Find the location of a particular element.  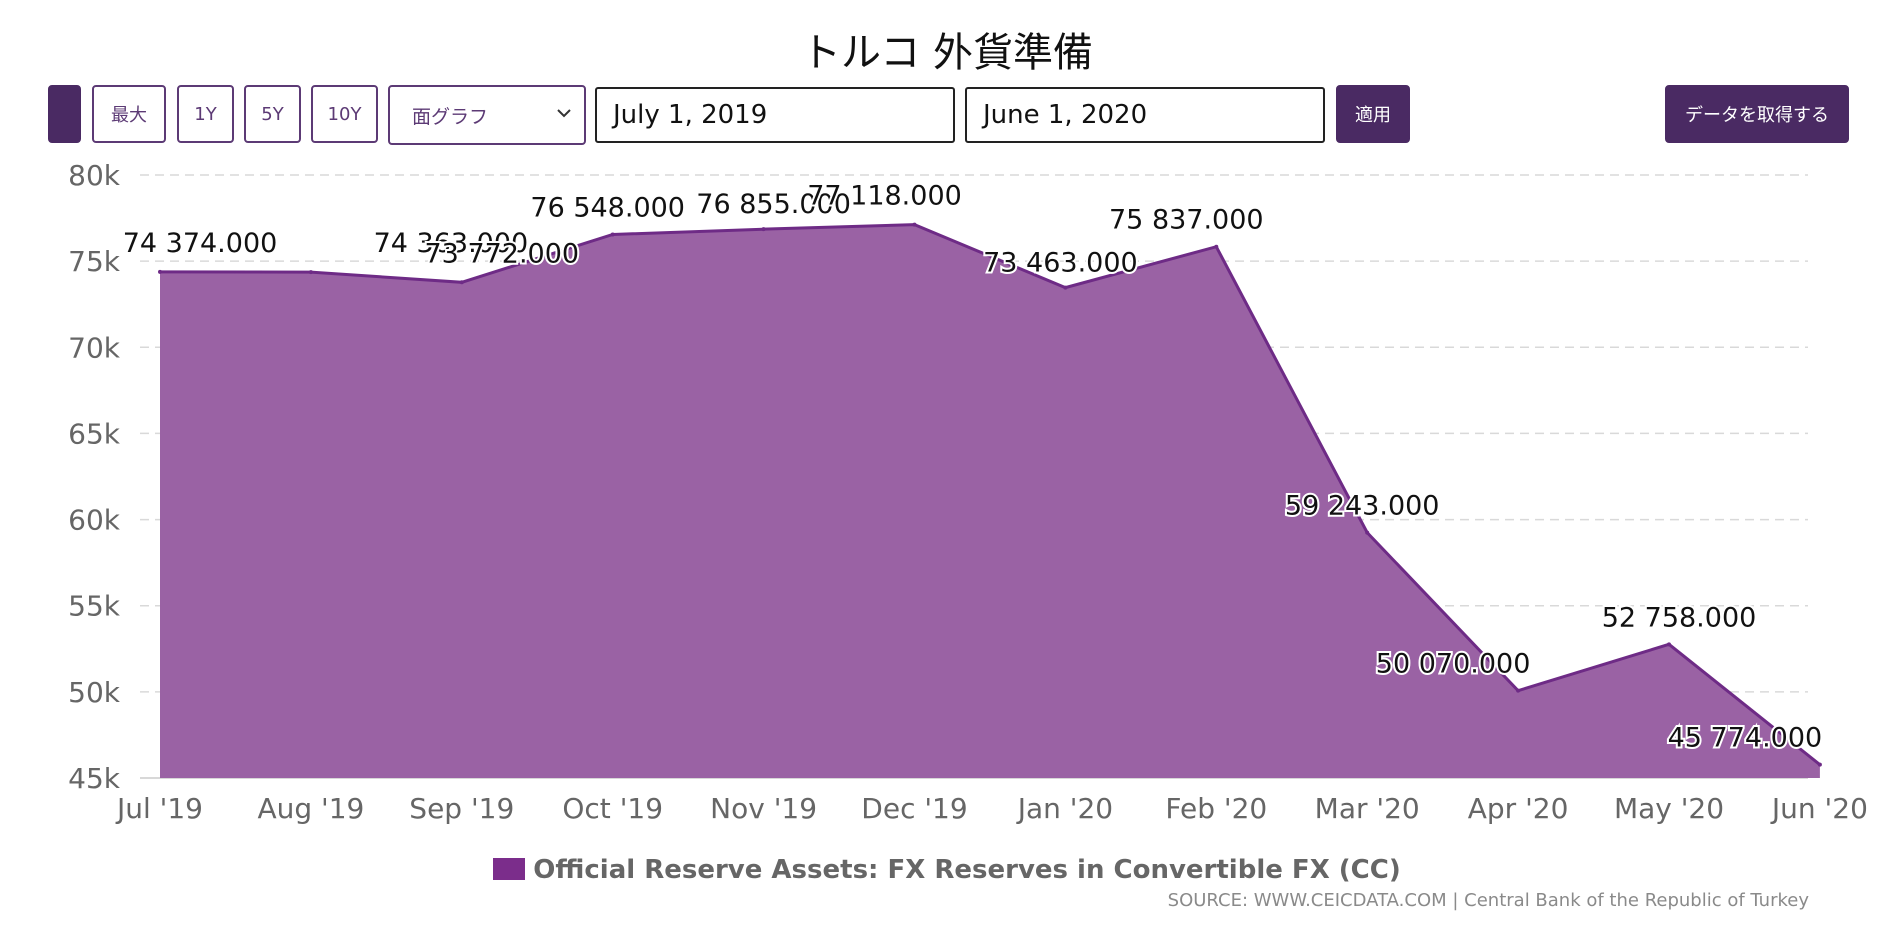

data-label: 50 070.000 is located at coordinates (1453, 664).